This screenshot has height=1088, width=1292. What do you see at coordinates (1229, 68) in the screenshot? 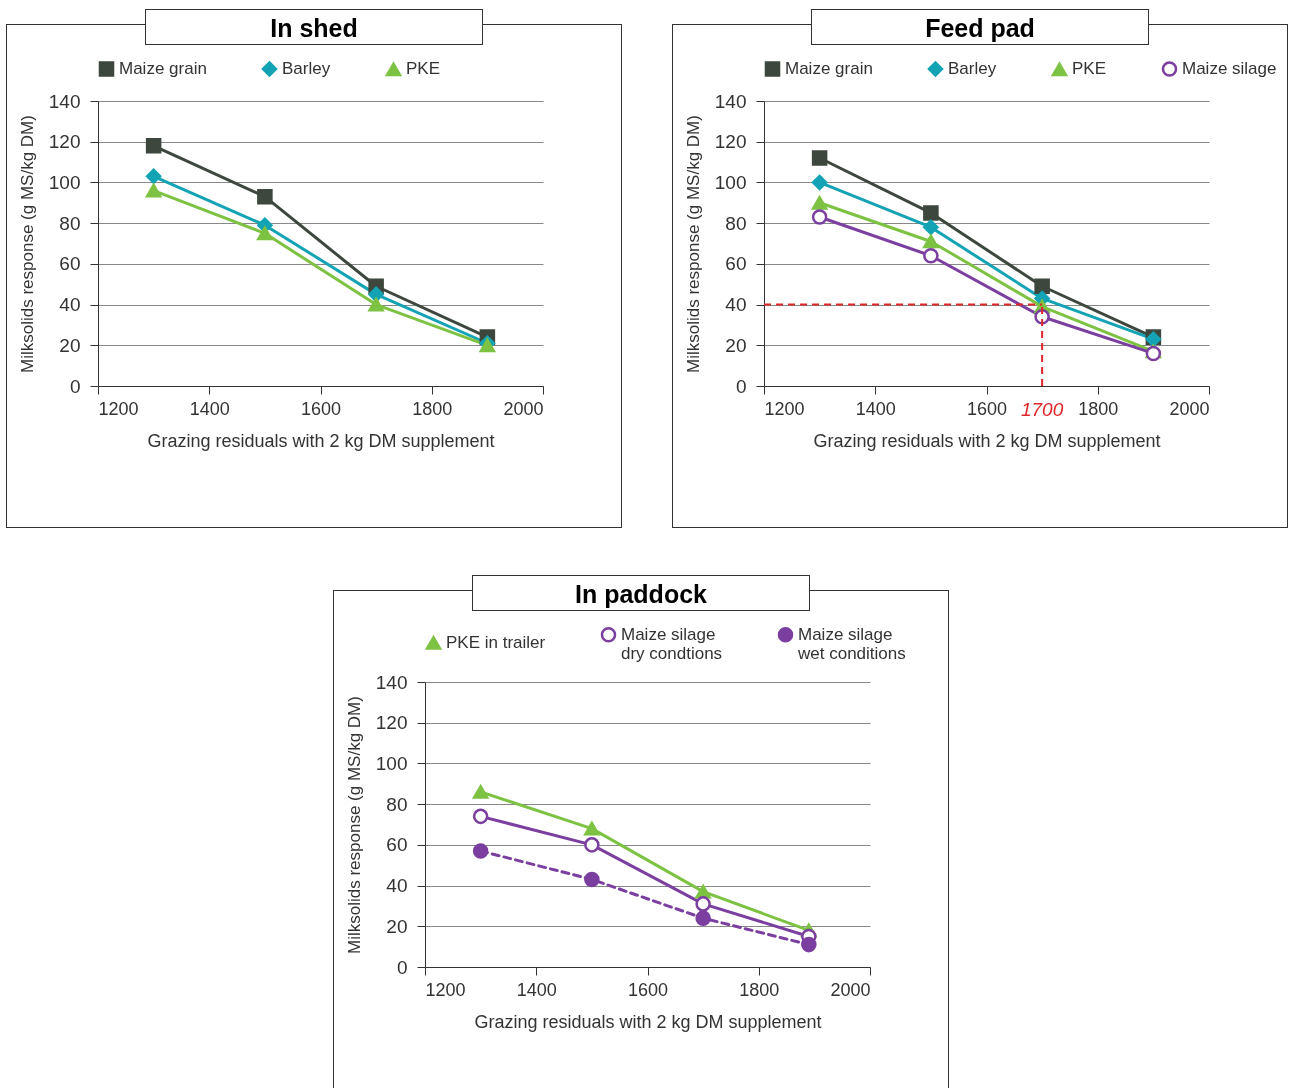
I see `legend-label: Maize silage` at bounding box center [1229, 68].